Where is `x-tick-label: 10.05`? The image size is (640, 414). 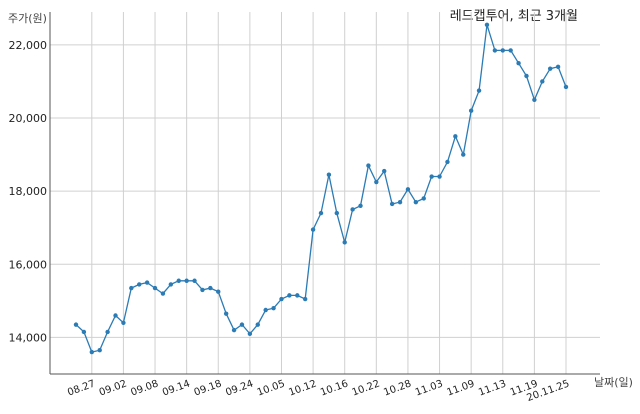
x-tick-label: 10.05 is located at coordinates (271, 388).